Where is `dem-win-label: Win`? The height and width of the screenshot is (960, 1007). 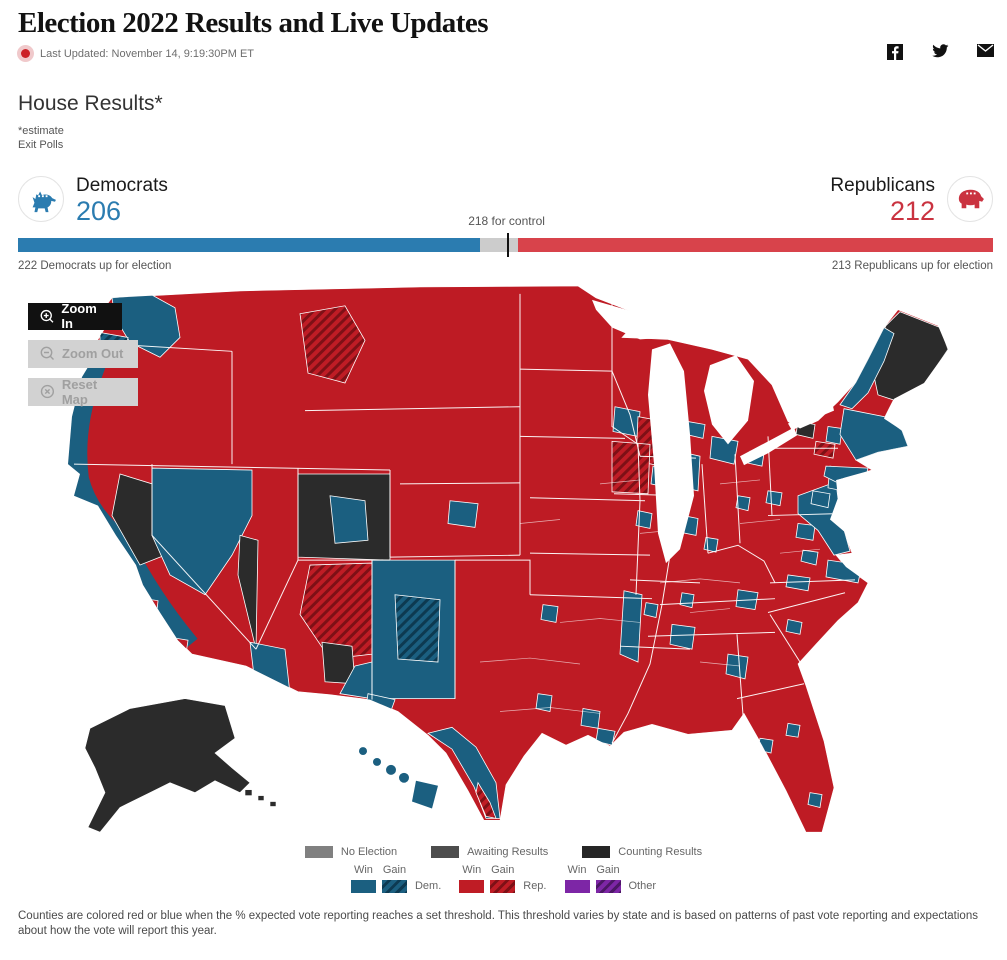 dem-win-label: Win is located at coordinates (363, 869).